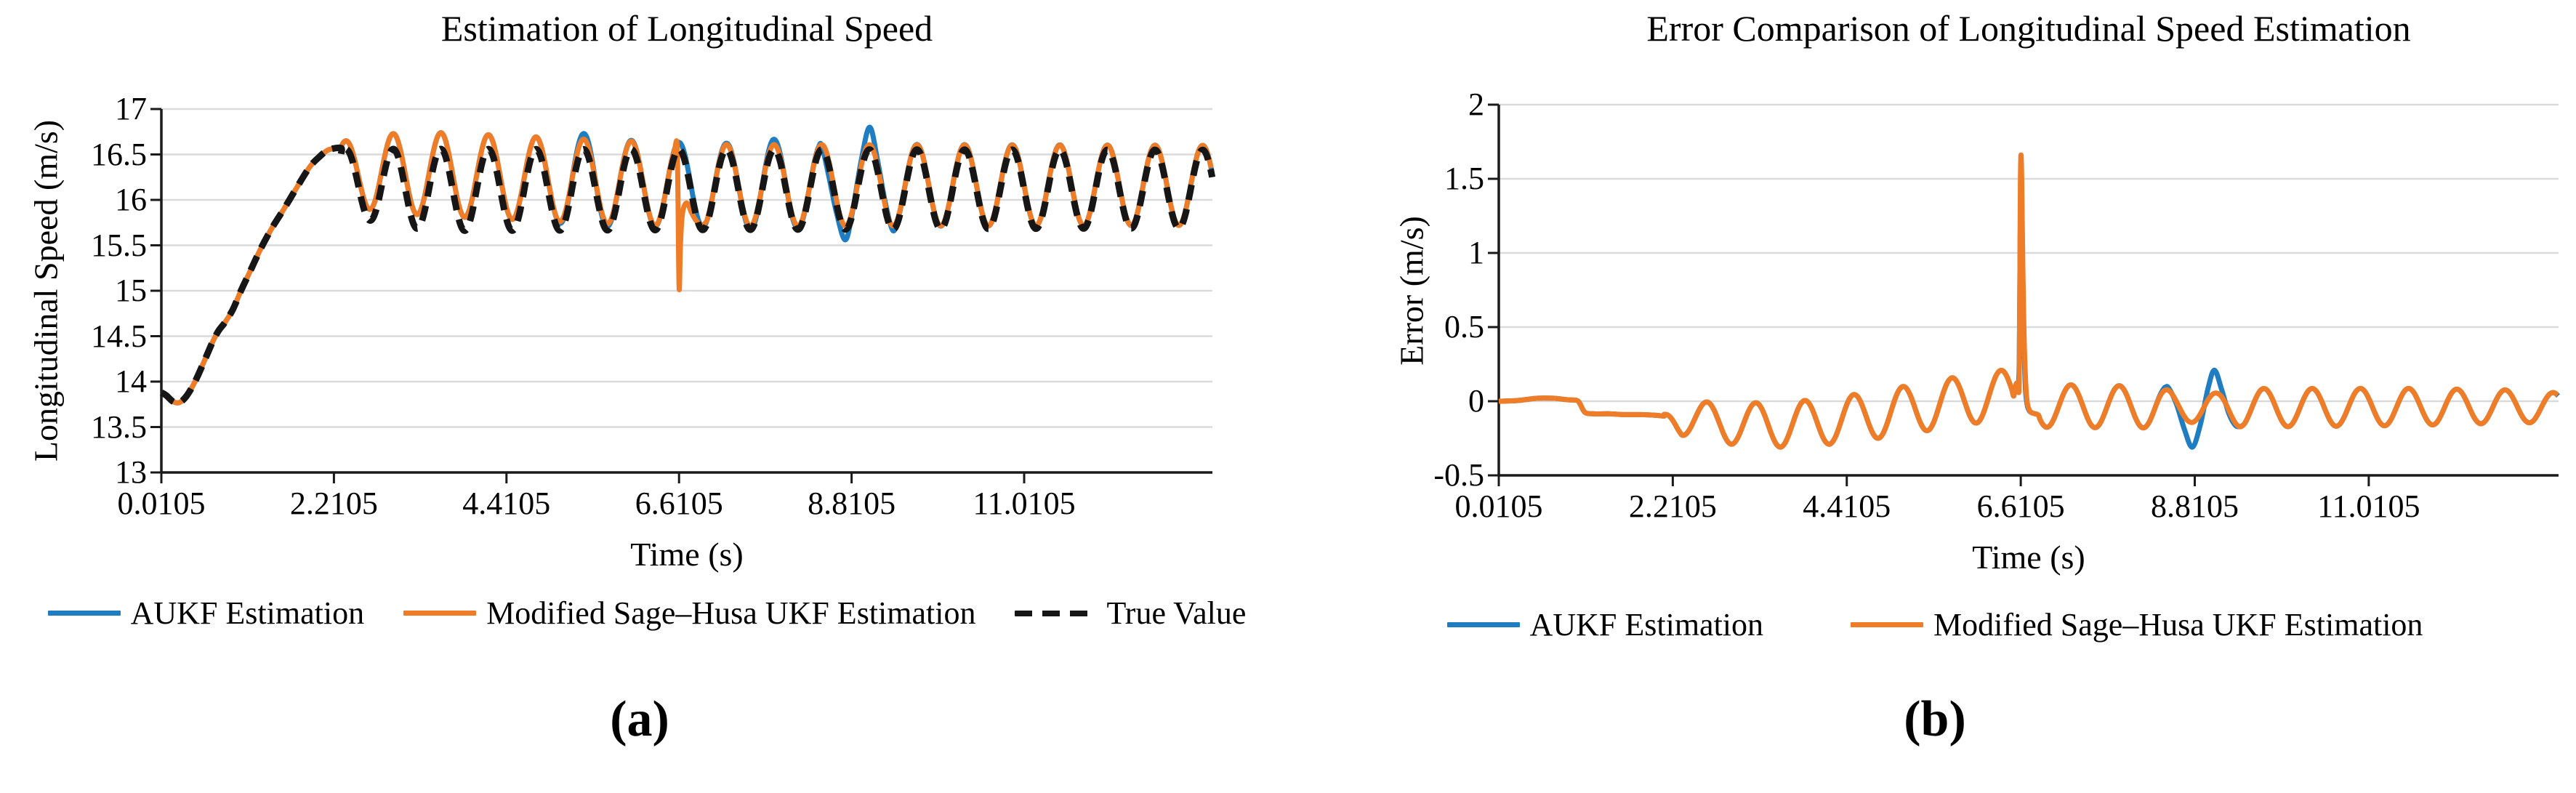 The width and height of the screenshot is (2576, 793). Describe the element at coordinates (1935, 719) in the screenshot. I see `panel-b-label: (b)` at that location.